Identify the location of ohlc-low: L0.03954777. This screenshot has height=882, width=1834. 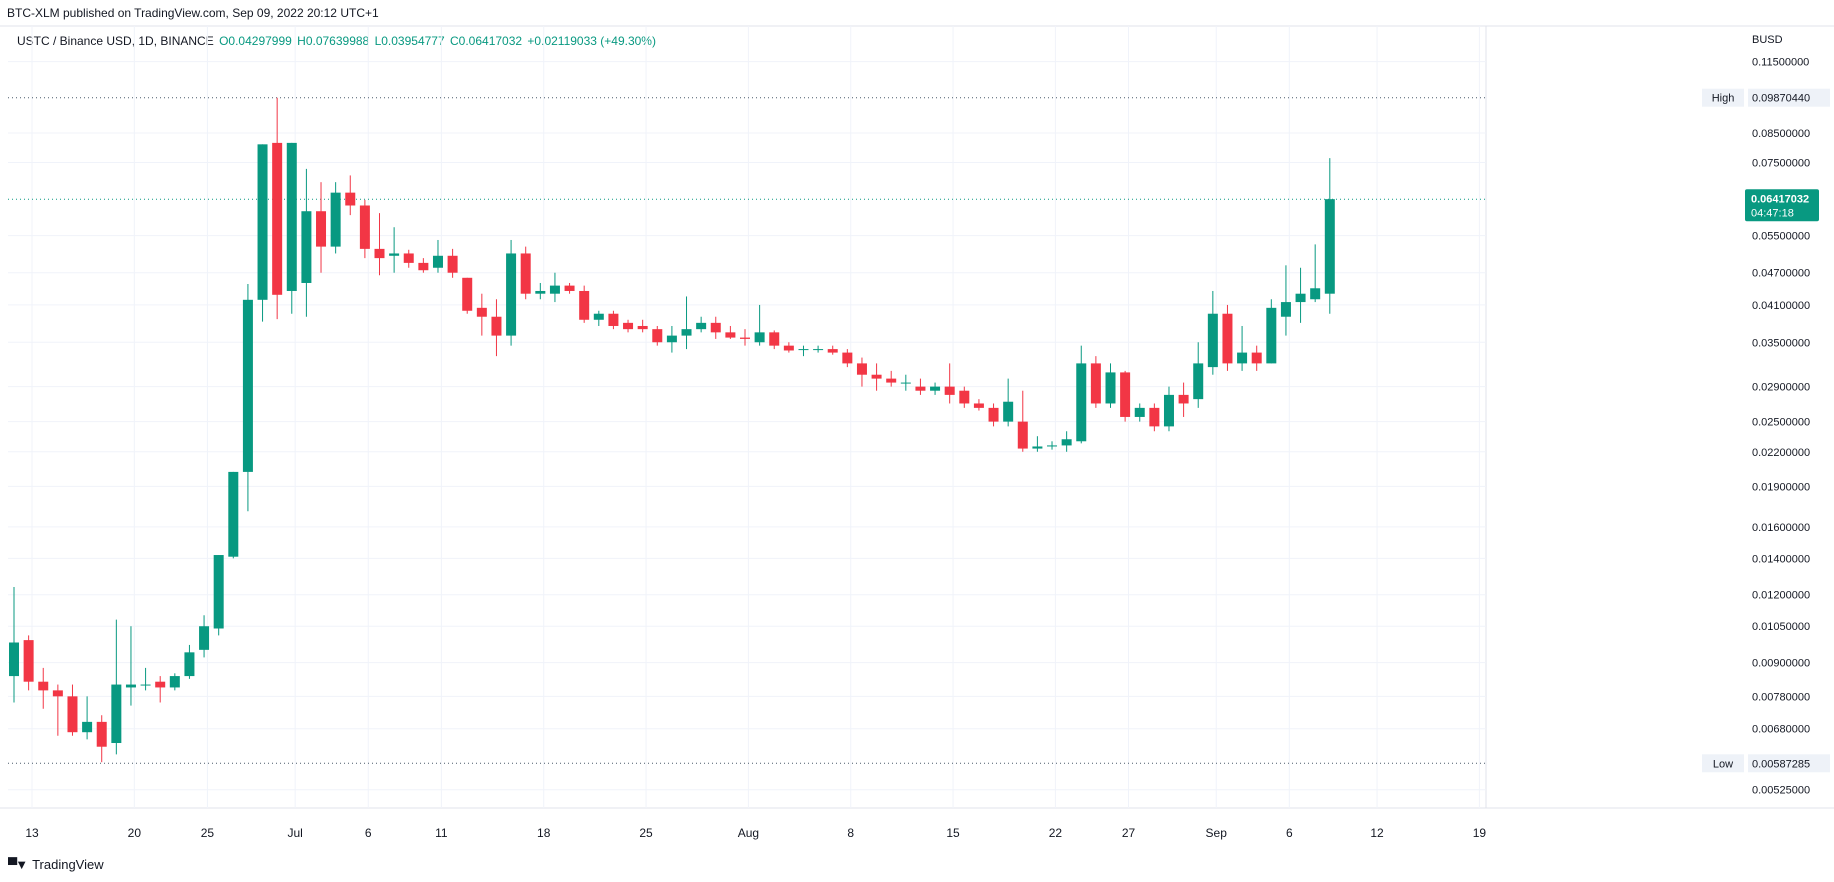
(409, 41).